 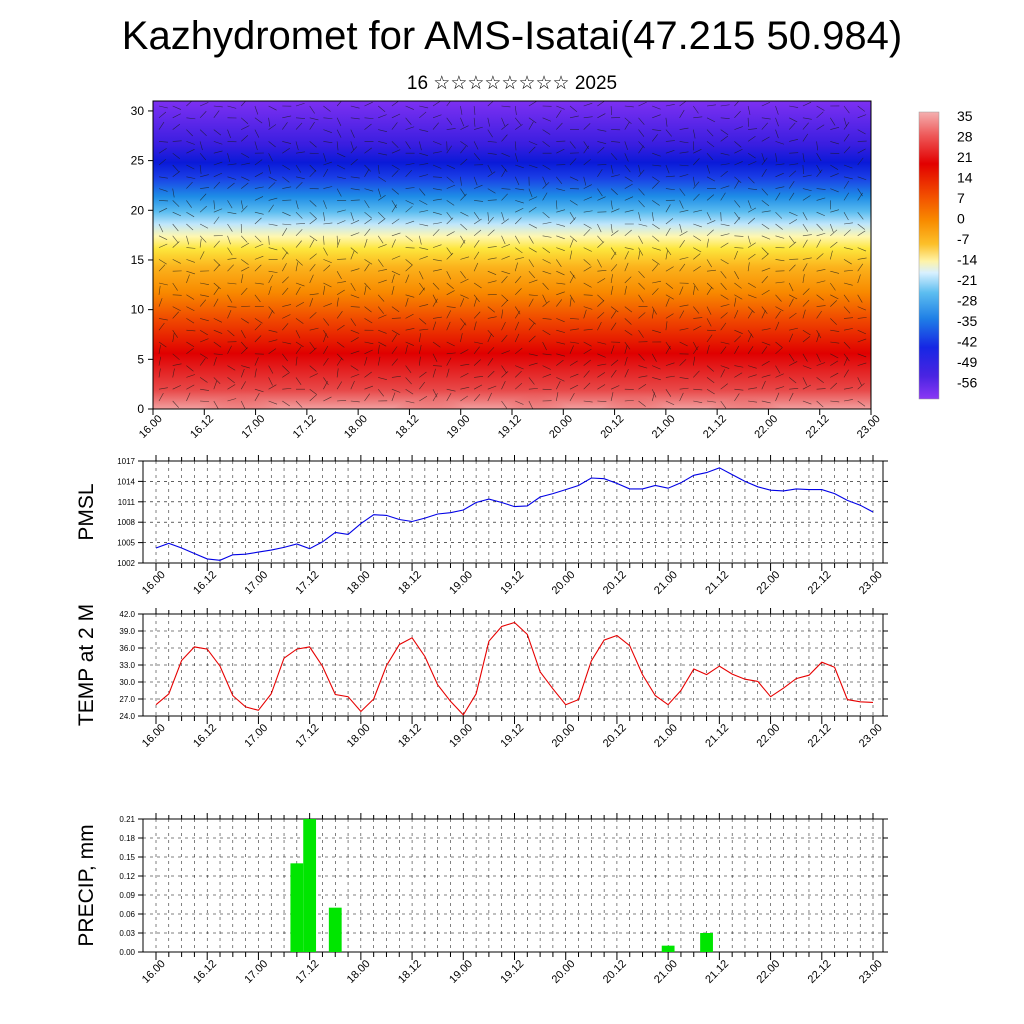 I want to click on x-tick-label: 22.00, so click(x=768, y=972).